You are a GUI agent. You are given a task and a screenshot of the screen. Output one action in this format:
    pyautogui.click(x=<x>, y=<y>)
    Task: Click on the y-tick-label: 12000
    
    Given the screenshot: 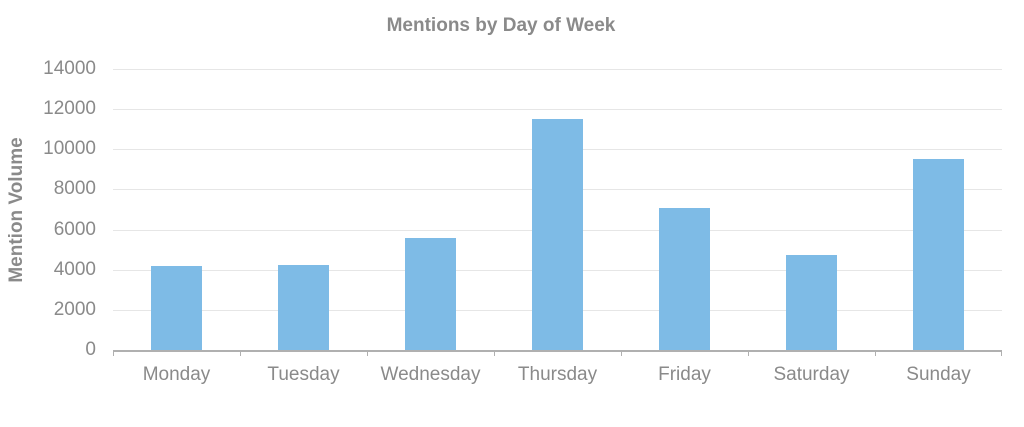 What is the action you would take?
    pyautogui.click(x=69, y=109)
    